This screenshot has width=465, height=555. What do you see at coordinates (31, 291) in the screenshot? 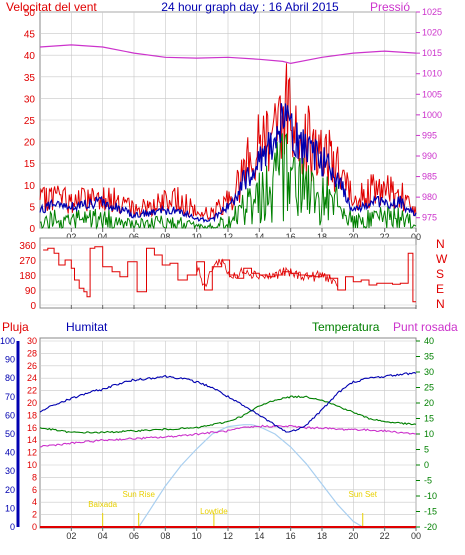
I see `direction-tick-label: 90` at bounding box center [31, 291].